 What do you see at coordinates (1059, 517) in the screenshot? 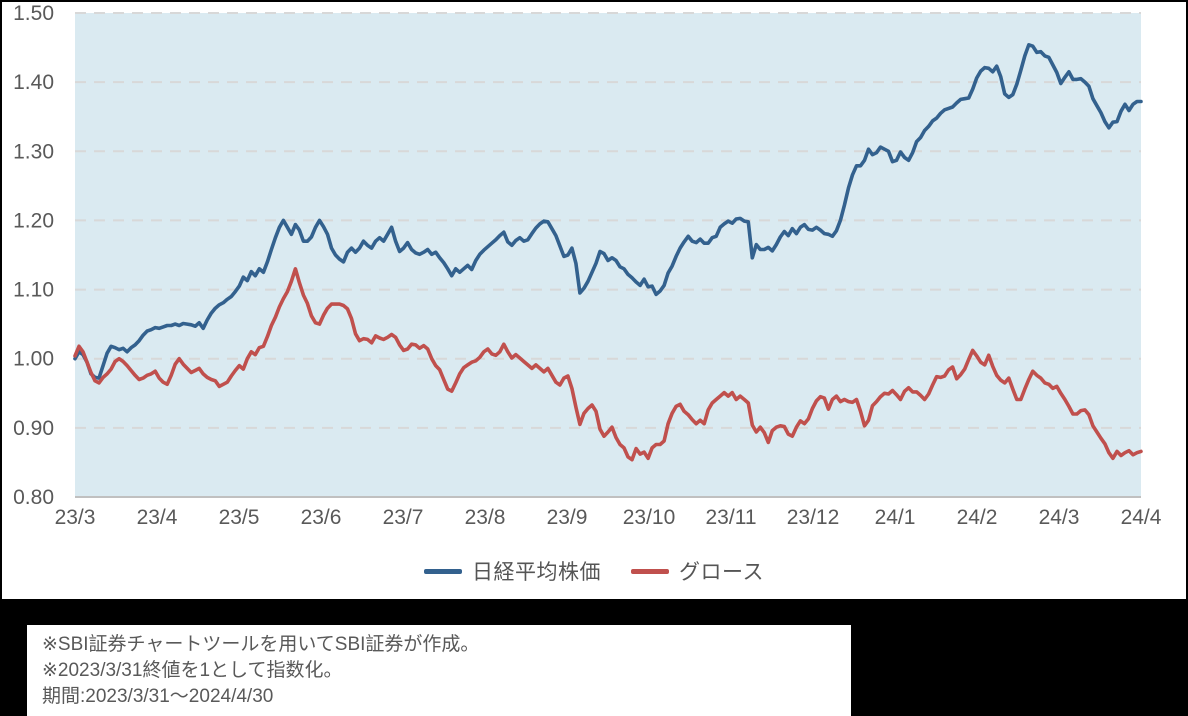
I see `x-axis-tick-label: 24/3` at bounding box center [1059, 517].